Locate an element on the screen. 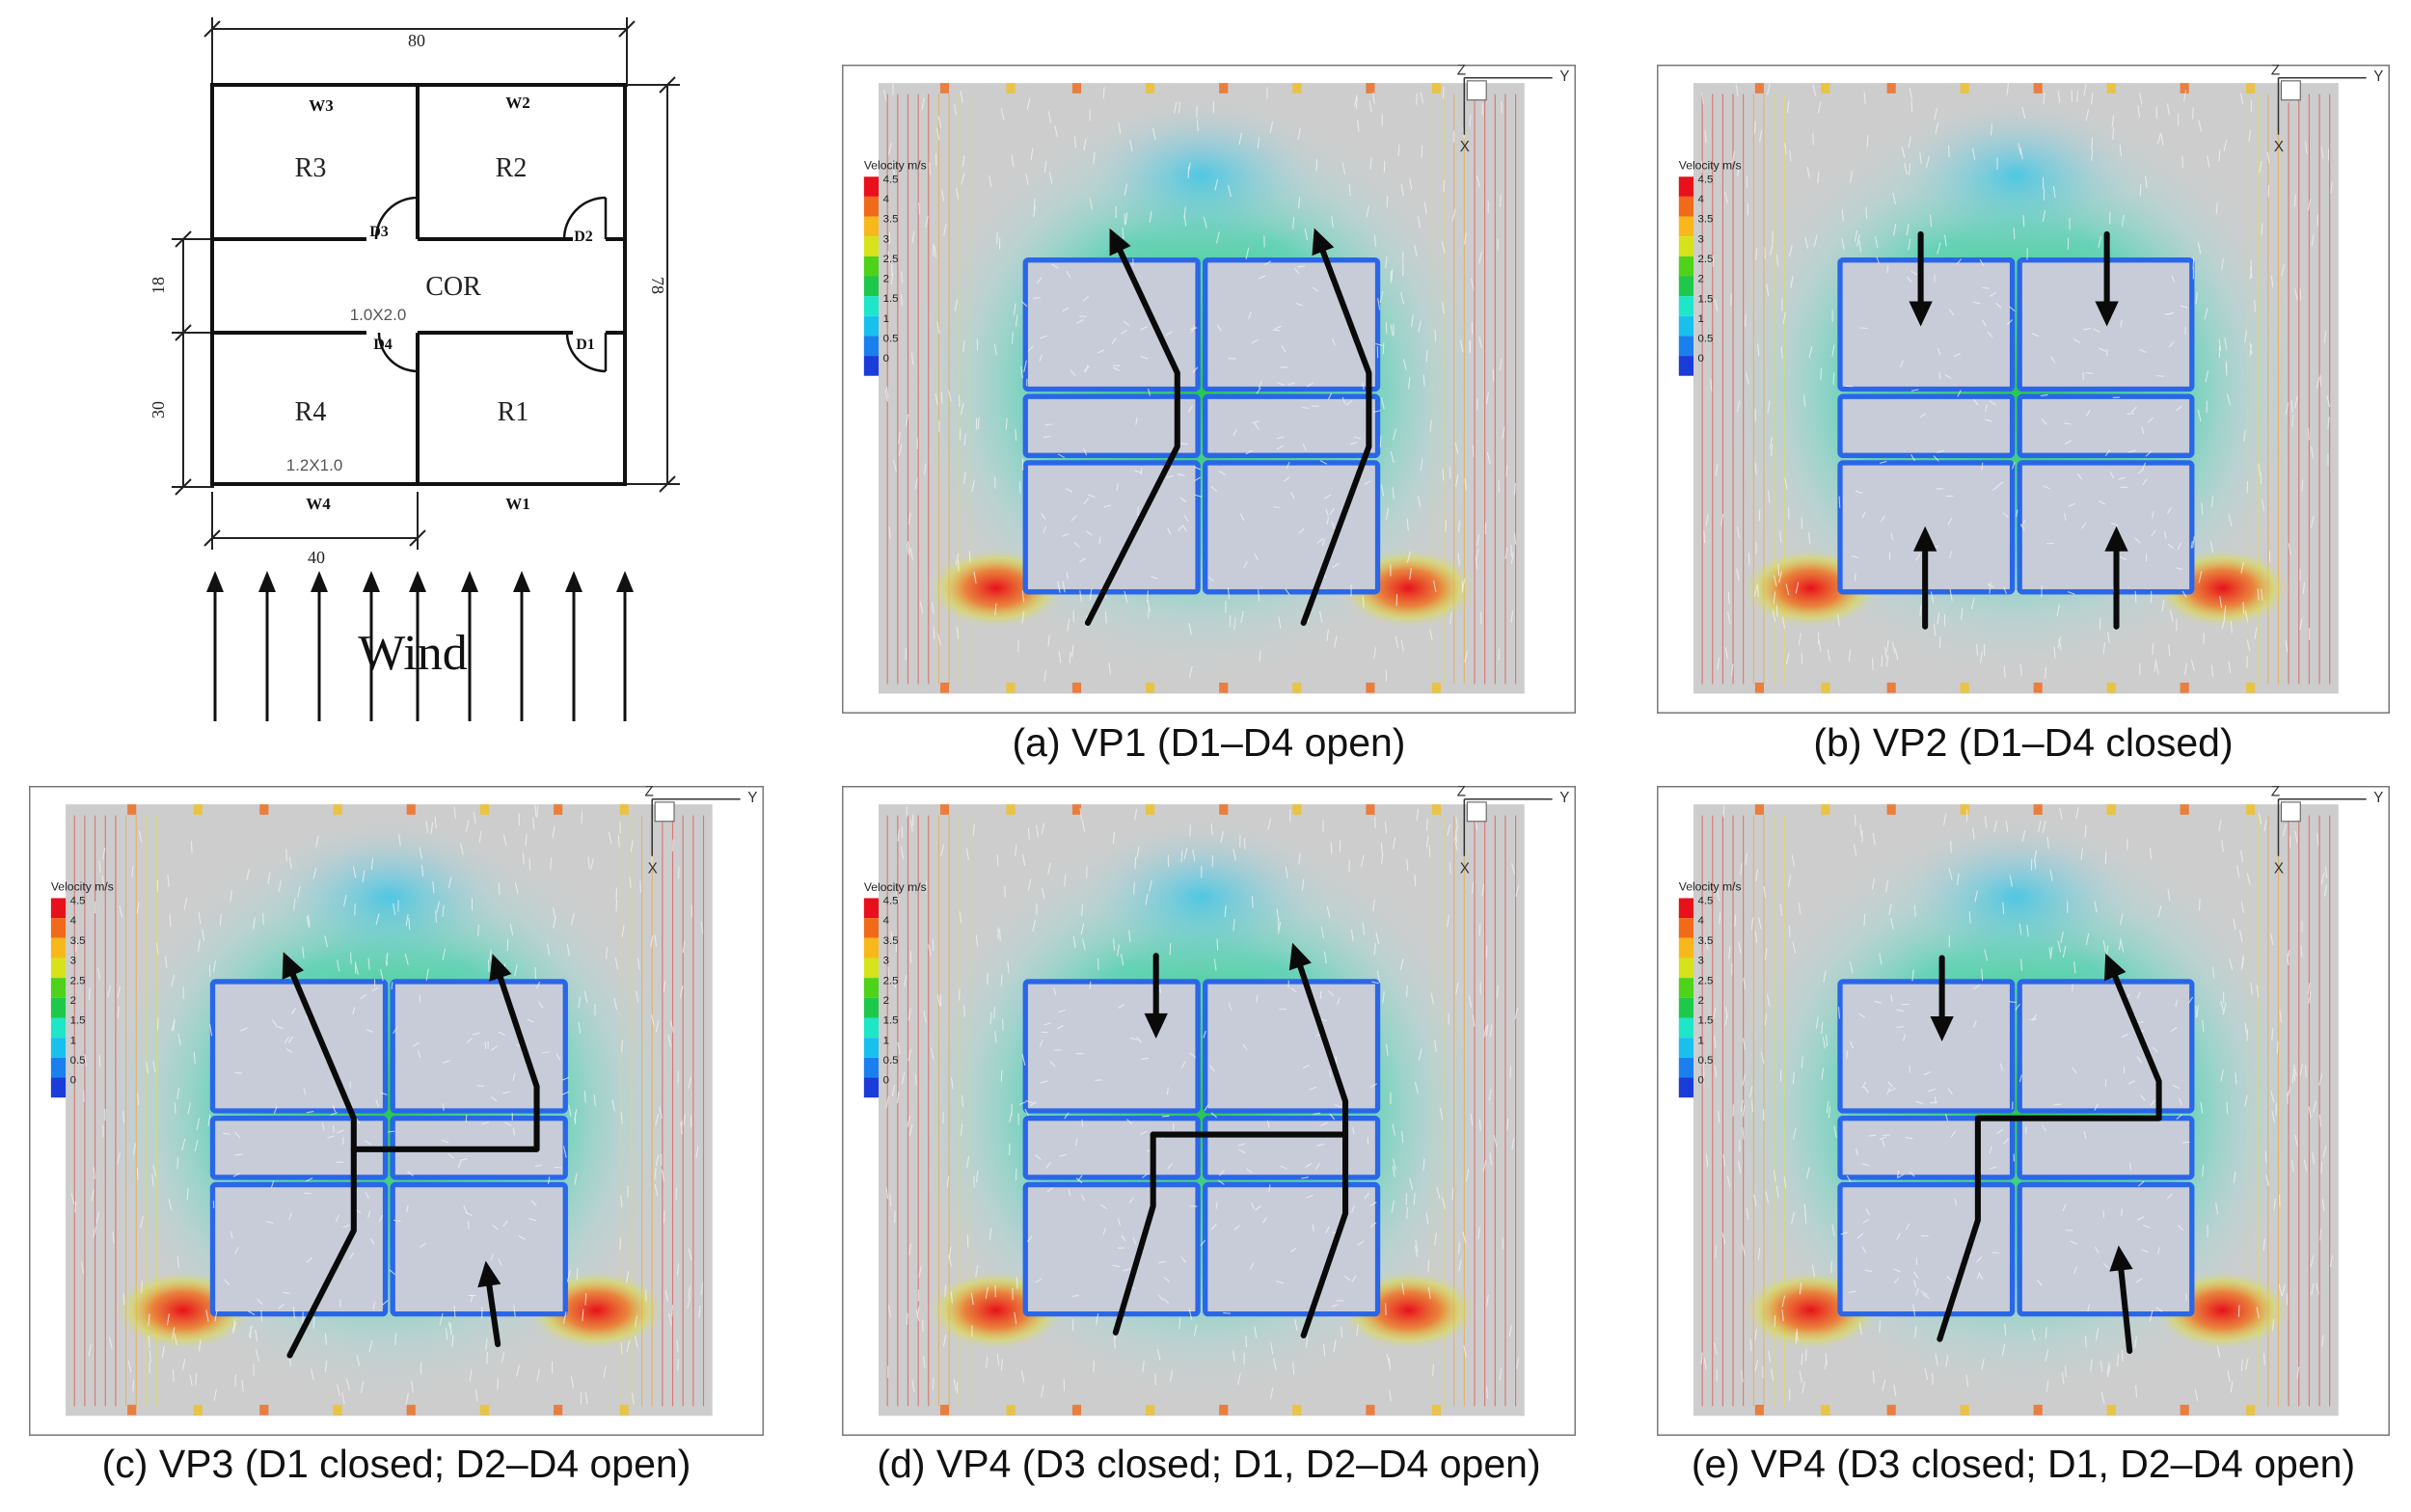 Image resolution: width=2411 pixels, height=1512 pixels. door-label-d2: D2 is located at coordinates (584, 237).